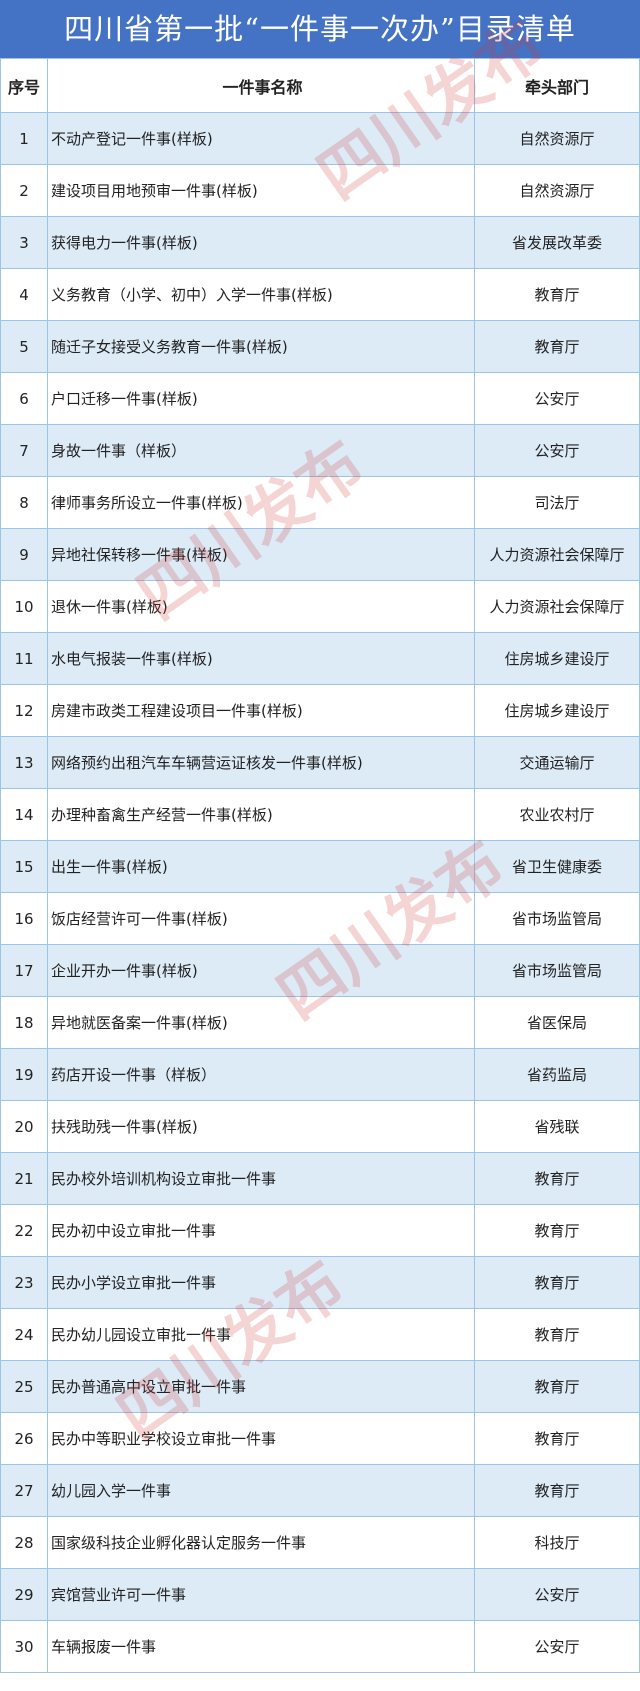 The width and height of the screenshot is (640, 1691). Describe the element at coordinates (24, 85) in the screenshot. I see `header-index: 序号` at that location.